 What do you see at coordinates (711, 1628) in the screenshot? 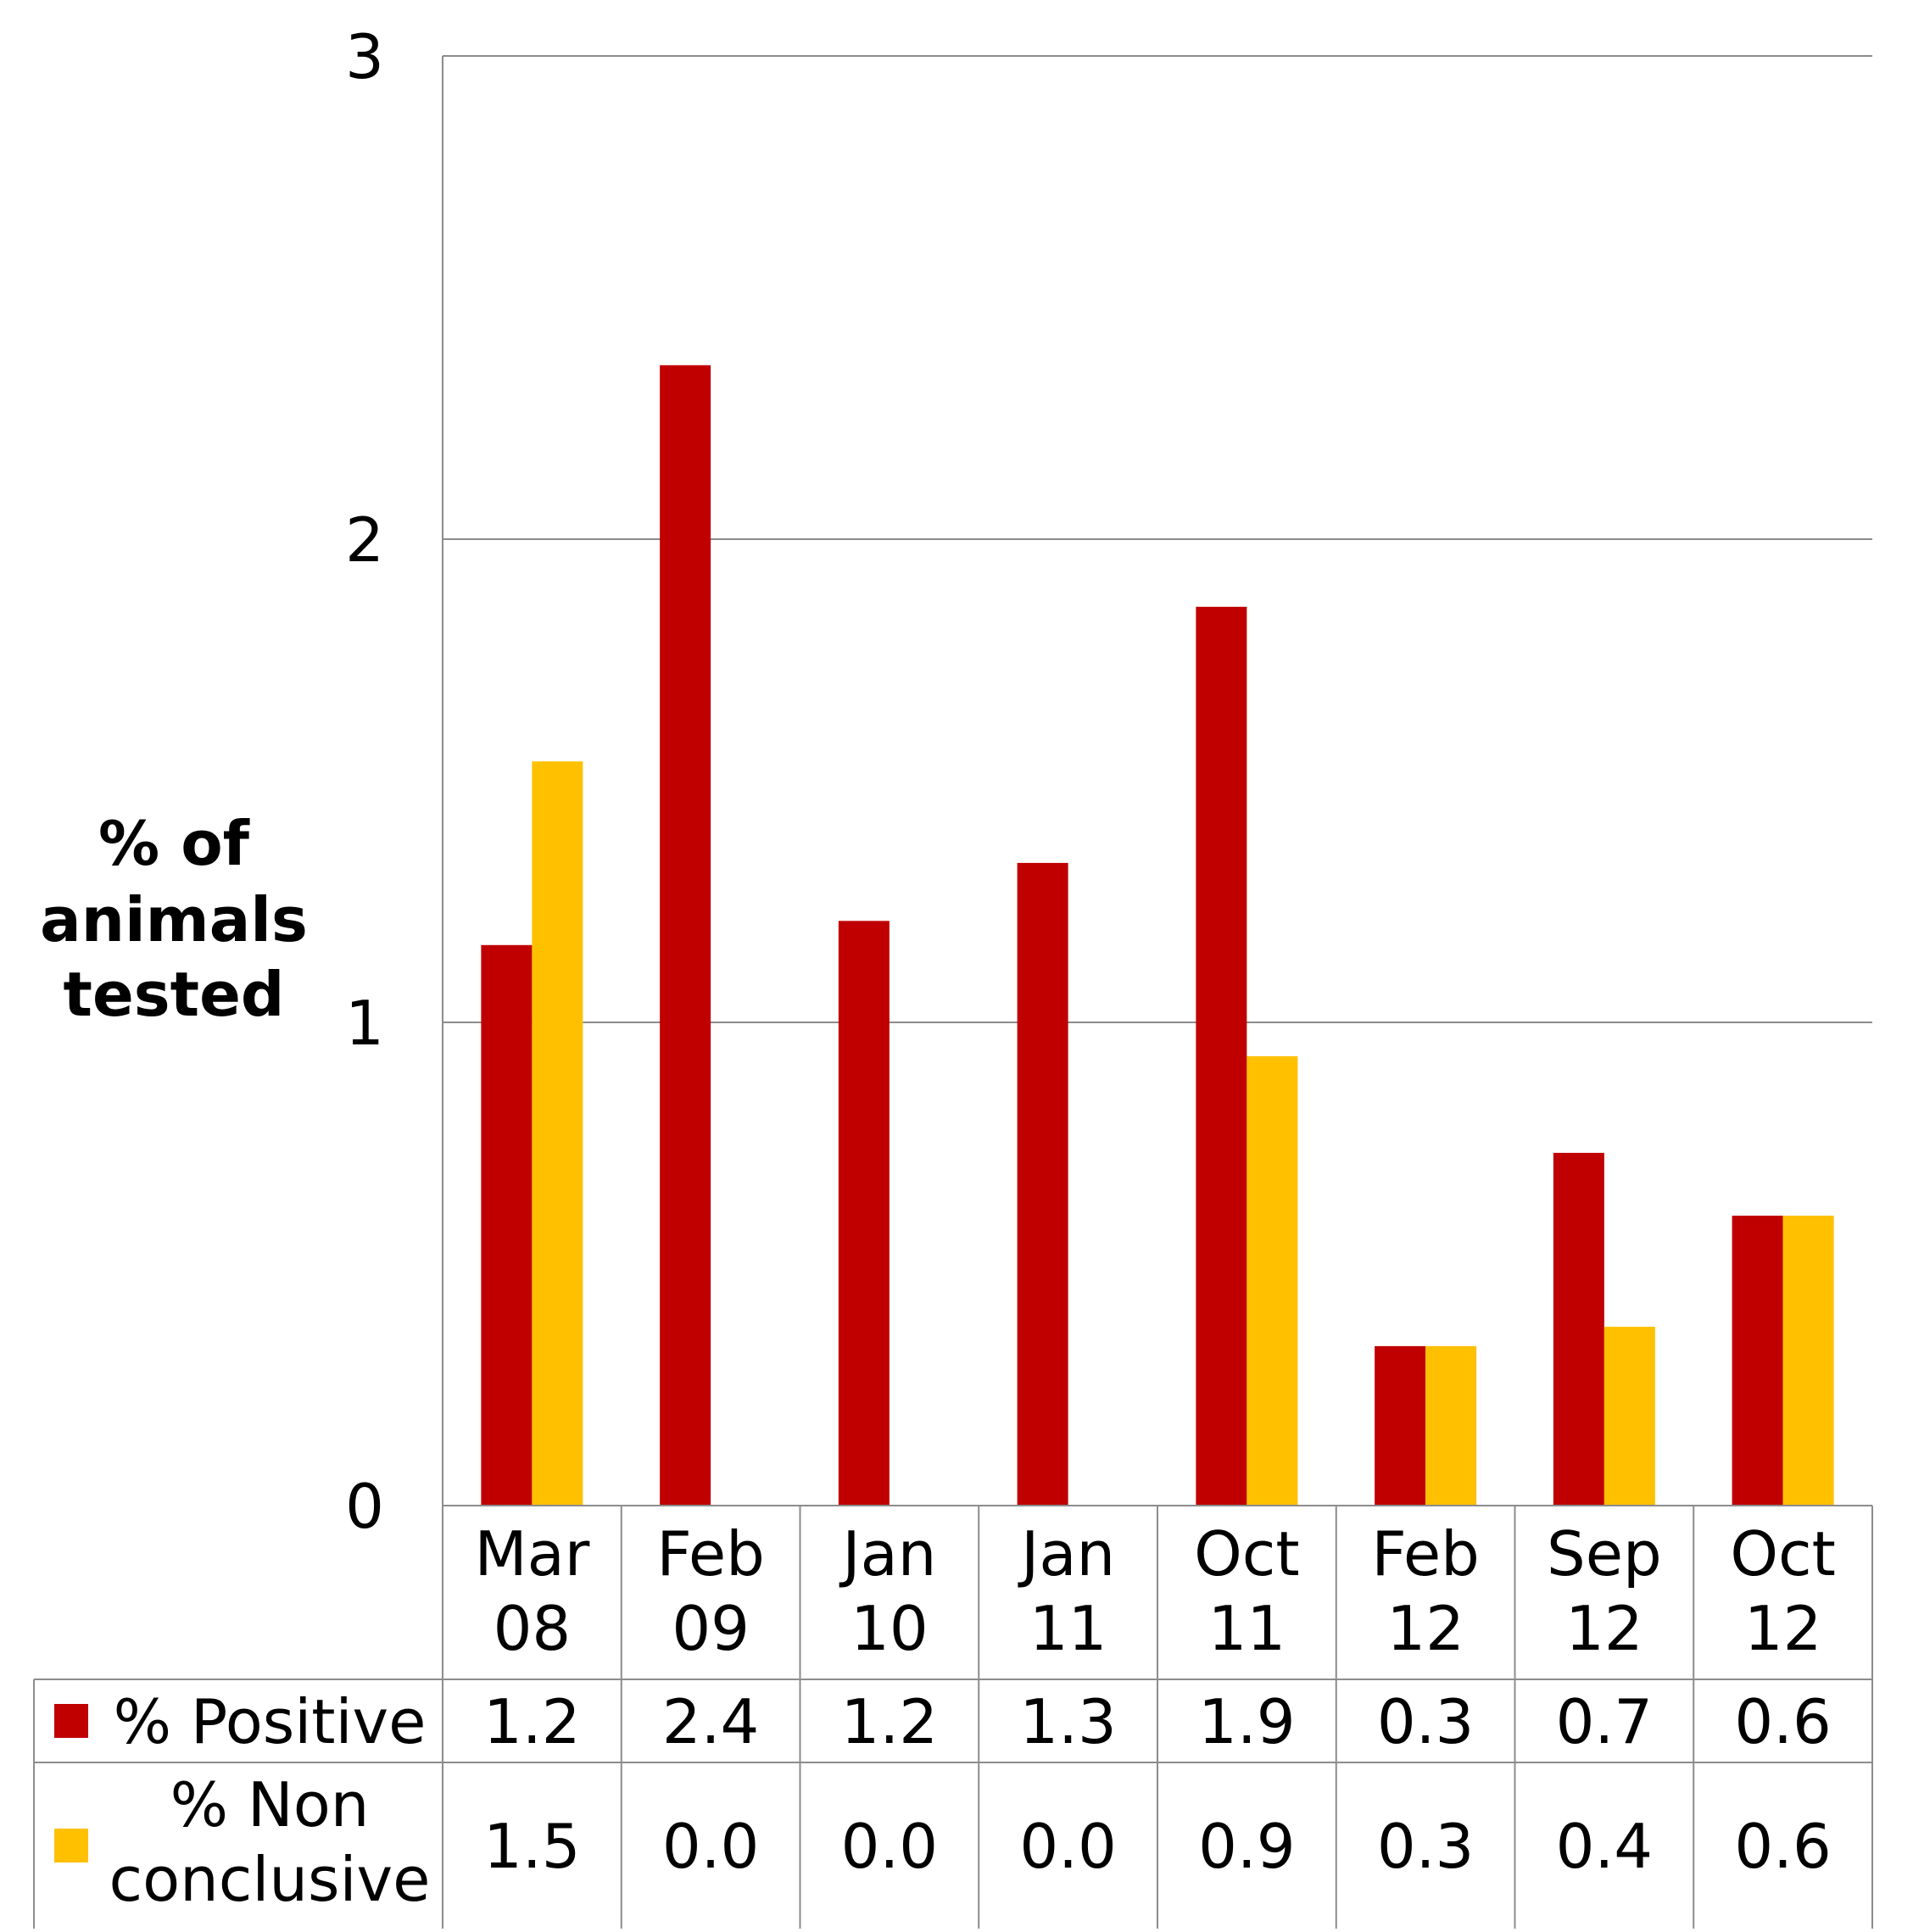
I see `category-label: 09` at bounding box center [711, 1628].